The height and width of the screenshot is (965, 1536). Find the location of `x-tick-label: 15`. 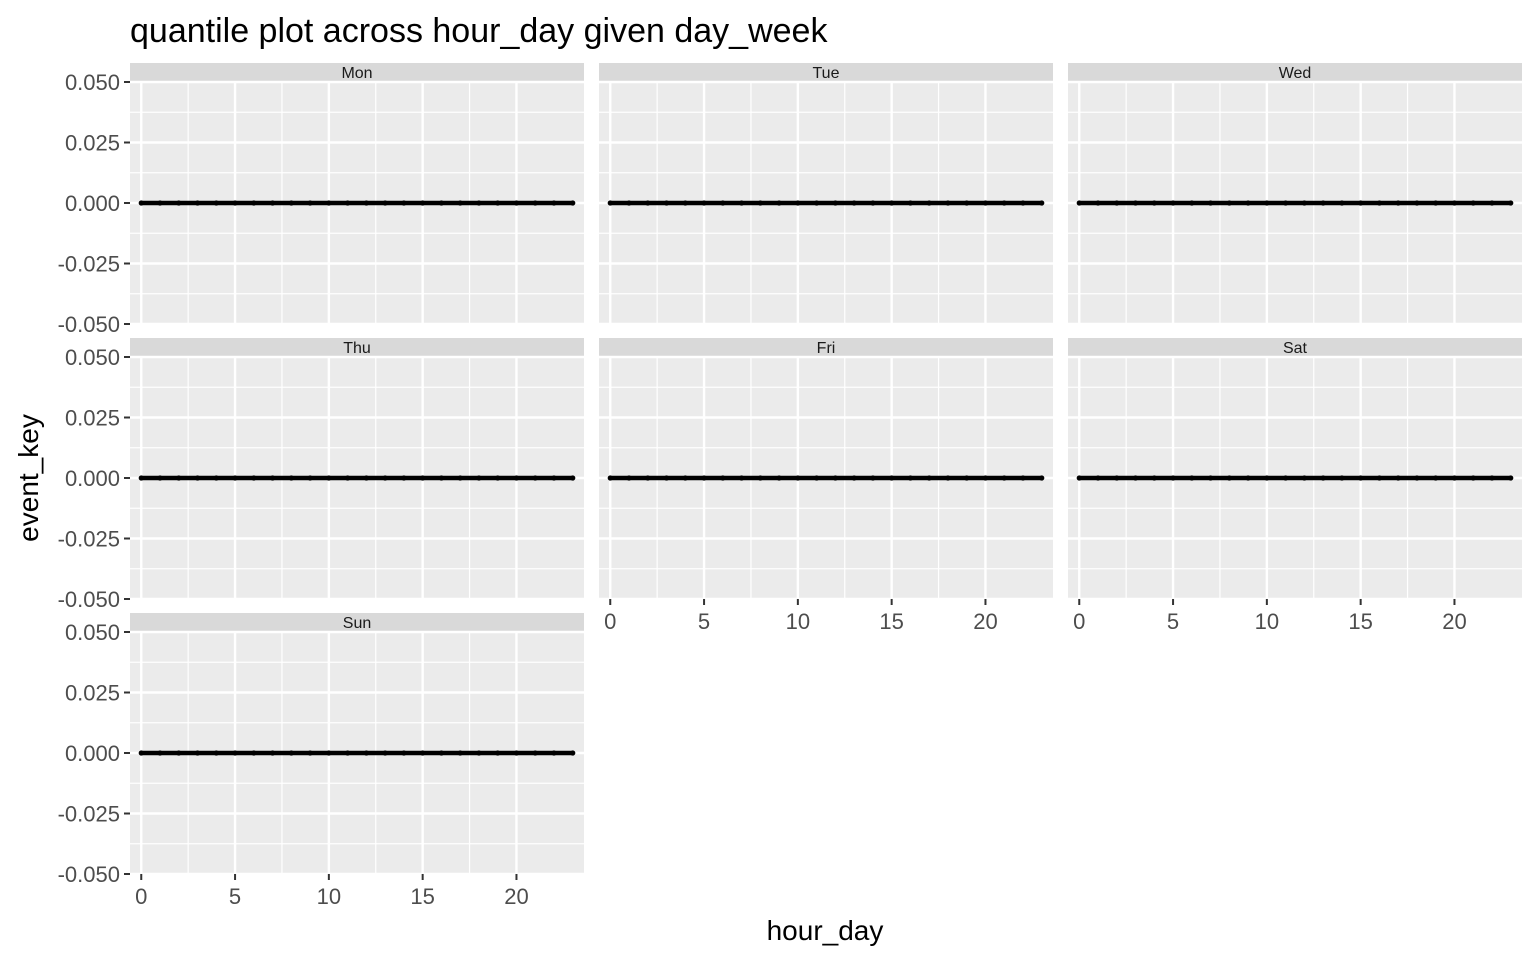

x-tick-label: 15 is located at coordinates (1360, 621).